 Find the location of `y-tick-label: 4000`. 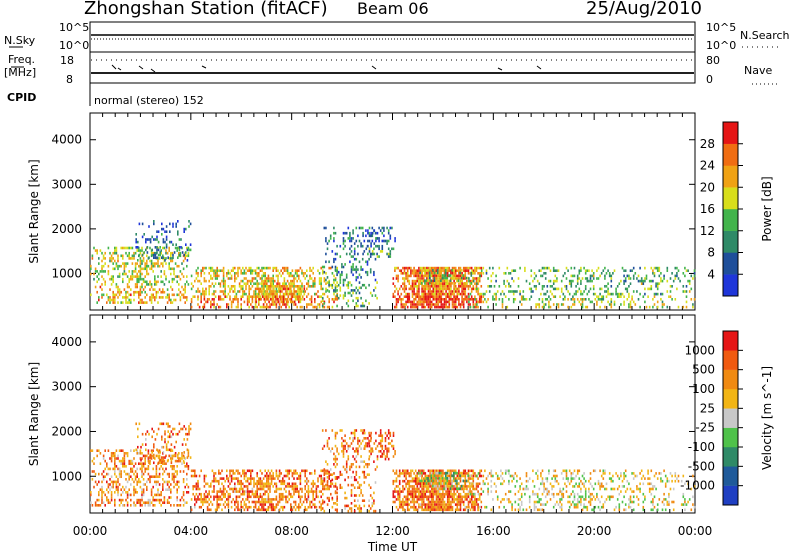

y-tick-label: 4000 is located at coordinates (66, 342).